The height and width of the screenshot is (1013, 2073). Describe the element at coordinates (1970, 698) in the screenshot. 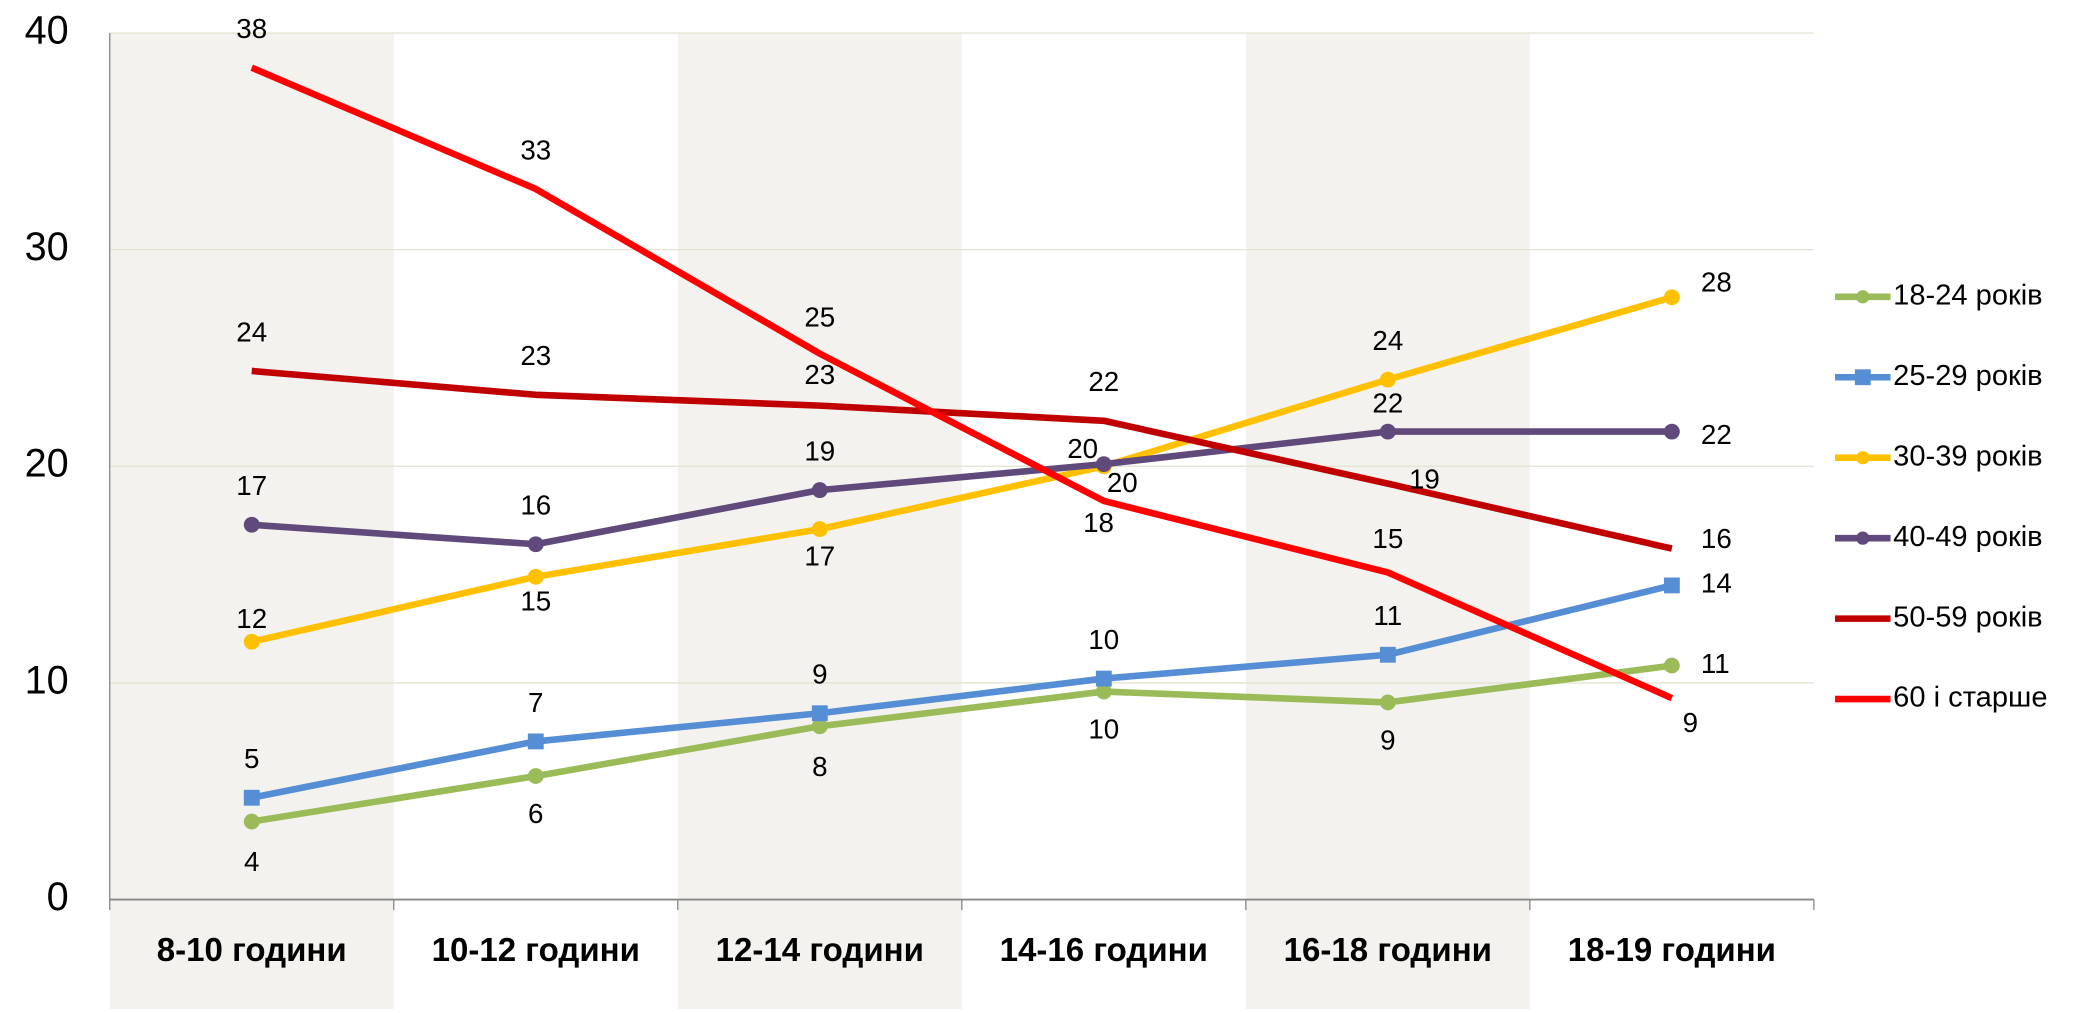

I see `legend-label: 60 і старше` at that location.